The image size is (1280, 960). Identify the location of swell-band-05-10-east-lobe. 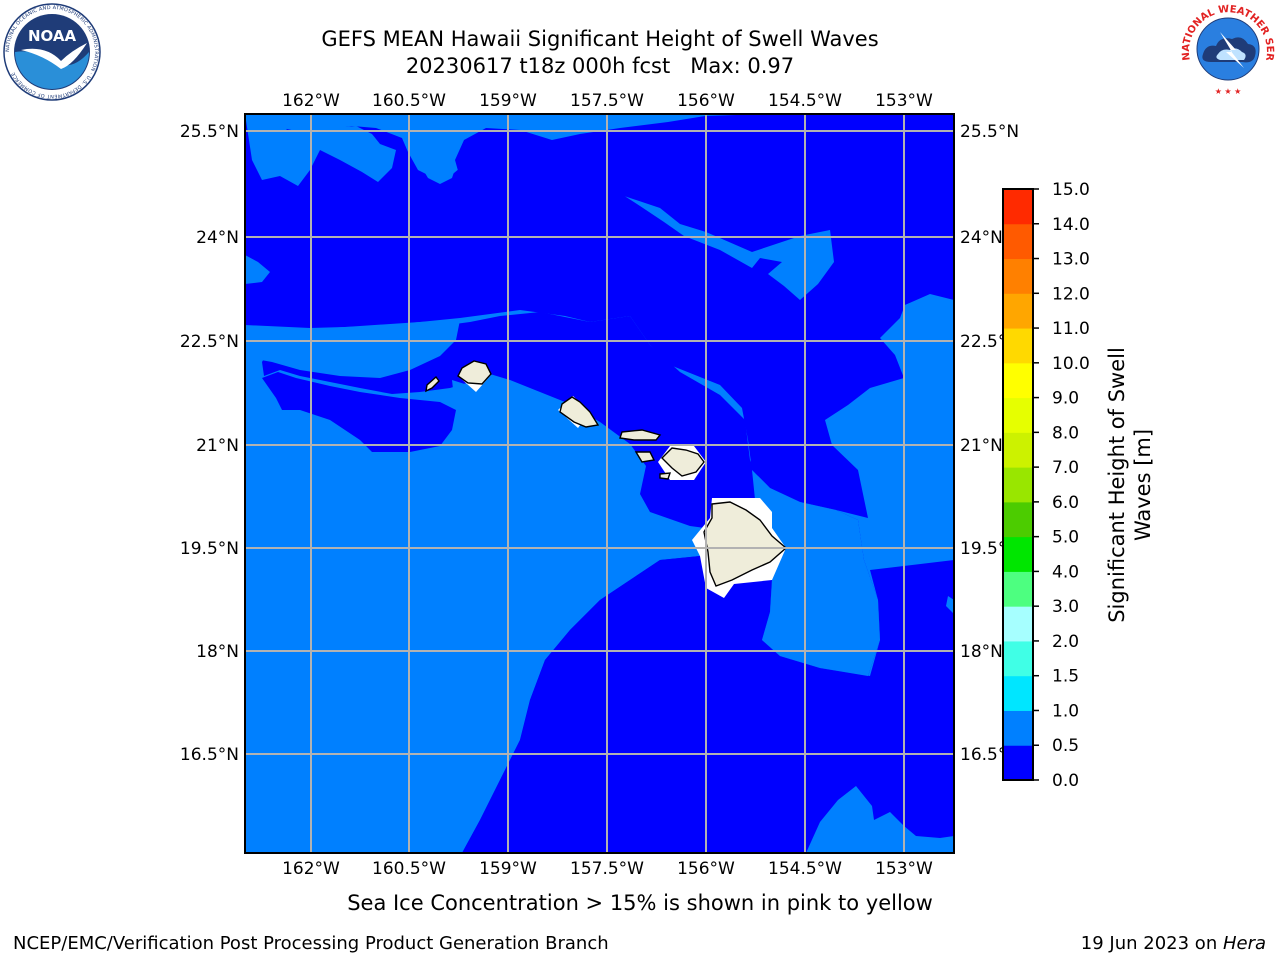
(816, 573).